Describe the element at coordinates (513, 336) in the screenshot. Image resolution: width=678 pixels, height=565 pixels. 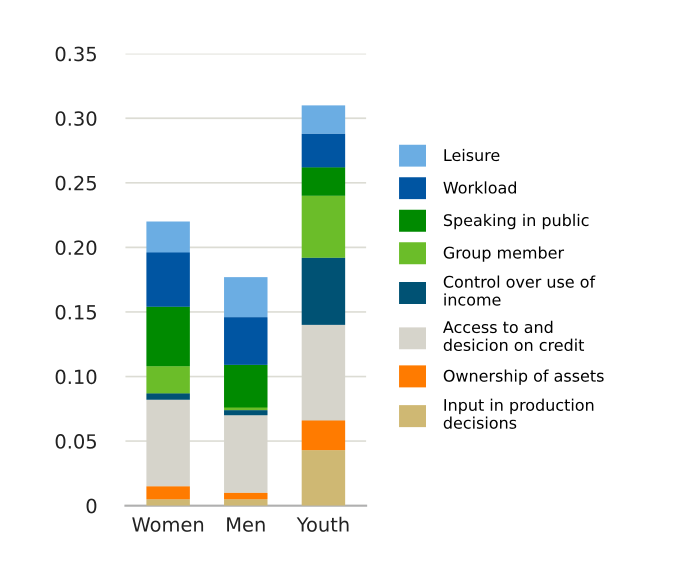
I see `legend-label: Access to and desicion on credit` at that location.